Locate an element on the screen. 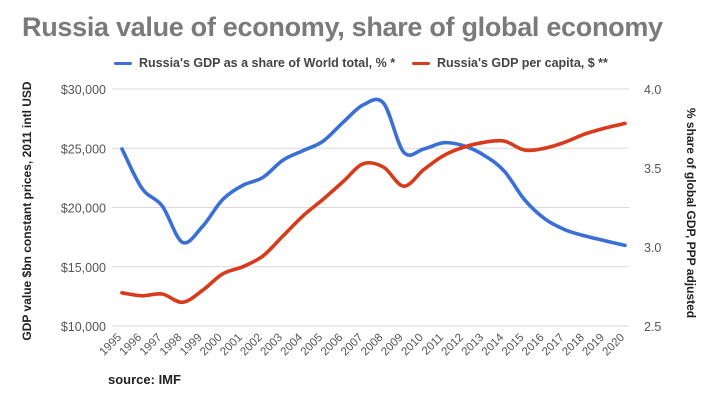  x-tick-label: 2016 is located at coordinates (533, 345).